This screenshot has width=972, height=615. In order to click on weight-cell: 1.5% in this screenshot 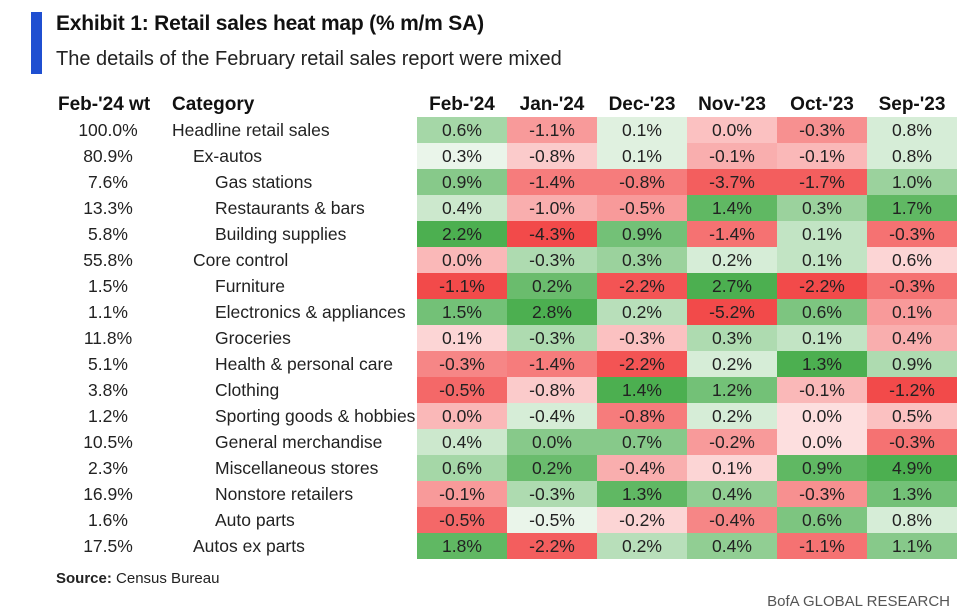, I will do `click(108, 286)`.